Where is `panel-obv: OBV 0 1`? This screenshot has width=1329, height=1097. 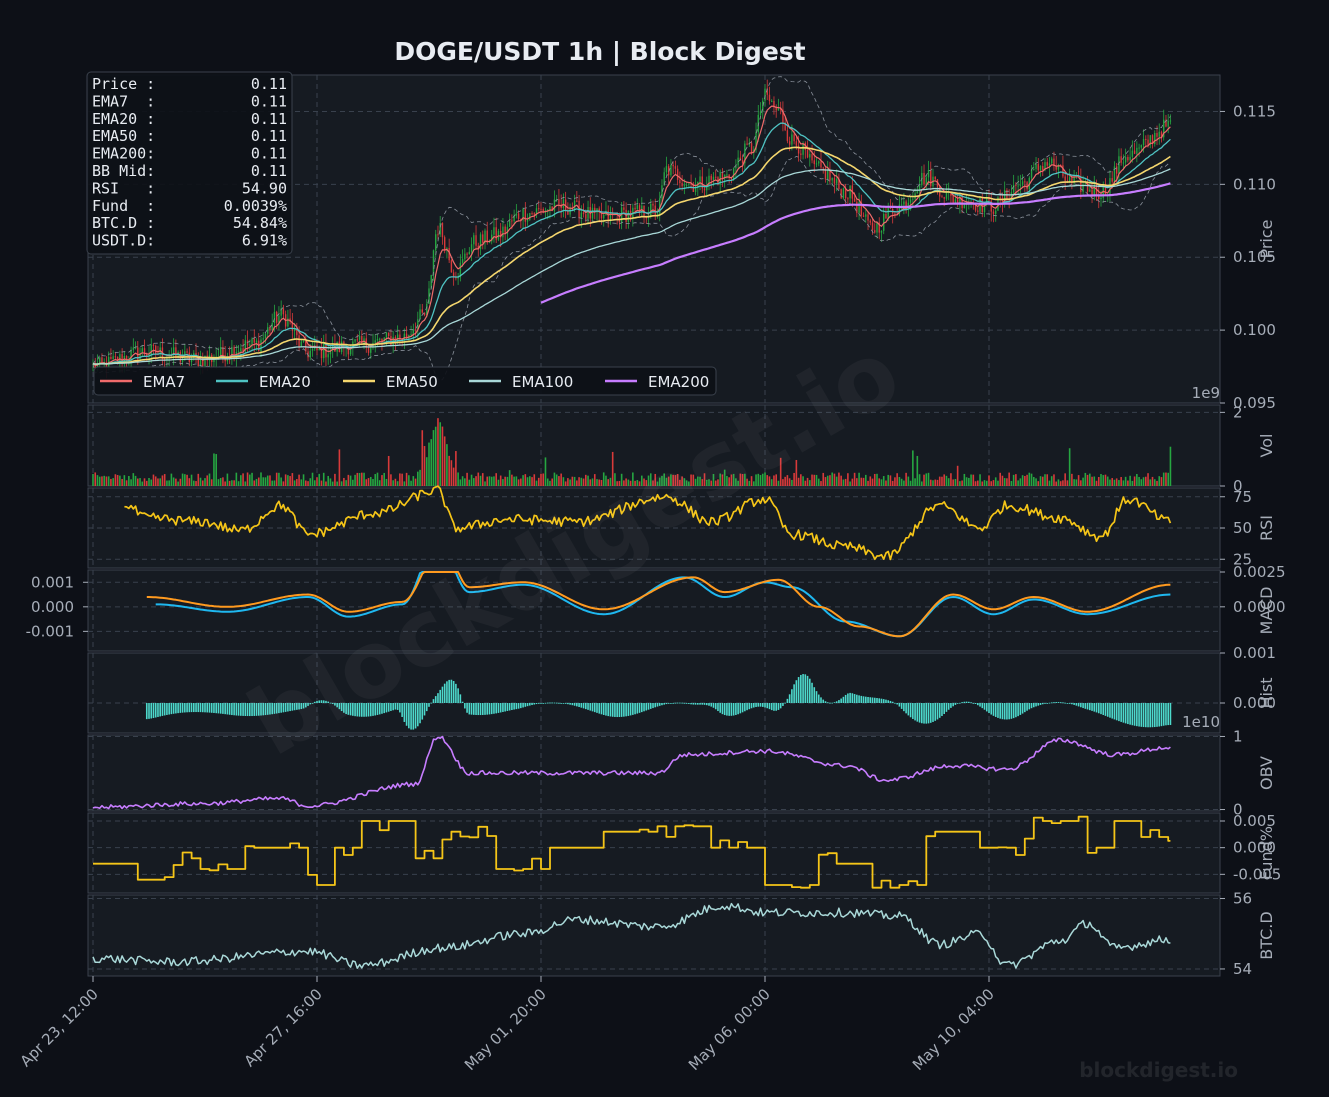
panel-obv: OBV 0 1 is located at coordinates (681, 773).